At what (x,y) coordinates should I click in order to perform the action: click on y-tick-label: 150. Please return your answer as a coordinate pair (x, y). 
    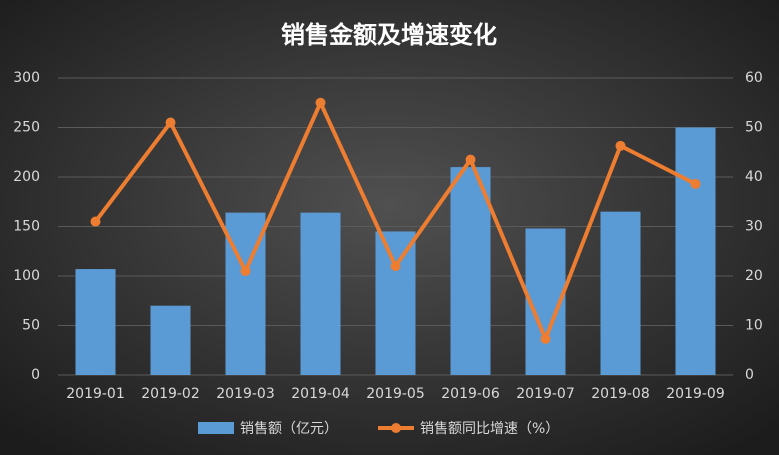
    Looking at the image, I should click on (26, 227).